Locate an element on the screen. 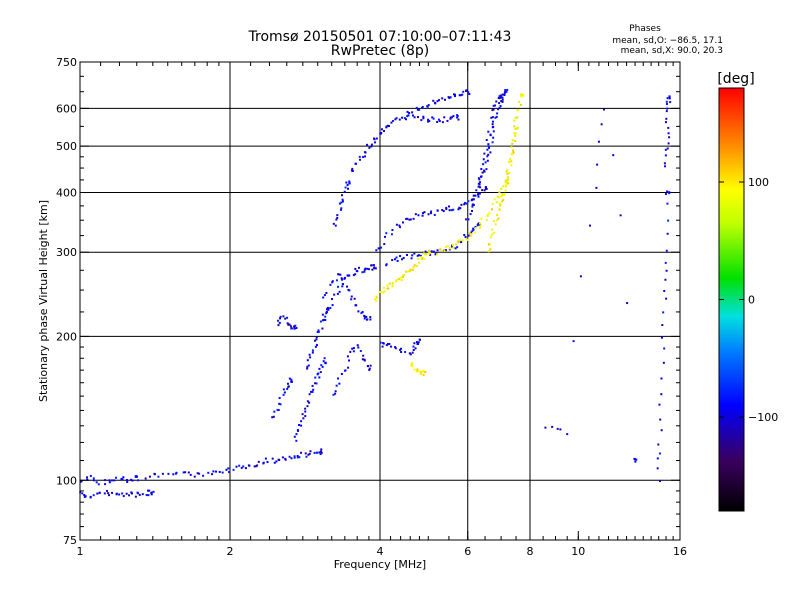 This screenshot has height=600, width=800. x-tick-label: 2 is located at coordinates (230, 551).